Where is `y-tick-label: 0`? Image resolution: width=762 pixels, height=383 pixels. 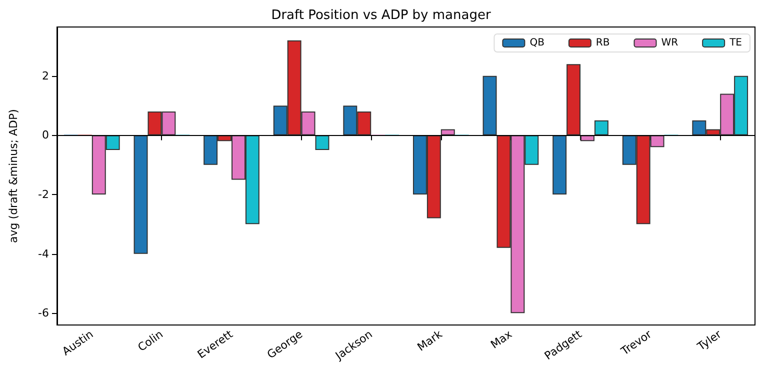
y-tick-label: 0 is located at coordinates (45, 135).